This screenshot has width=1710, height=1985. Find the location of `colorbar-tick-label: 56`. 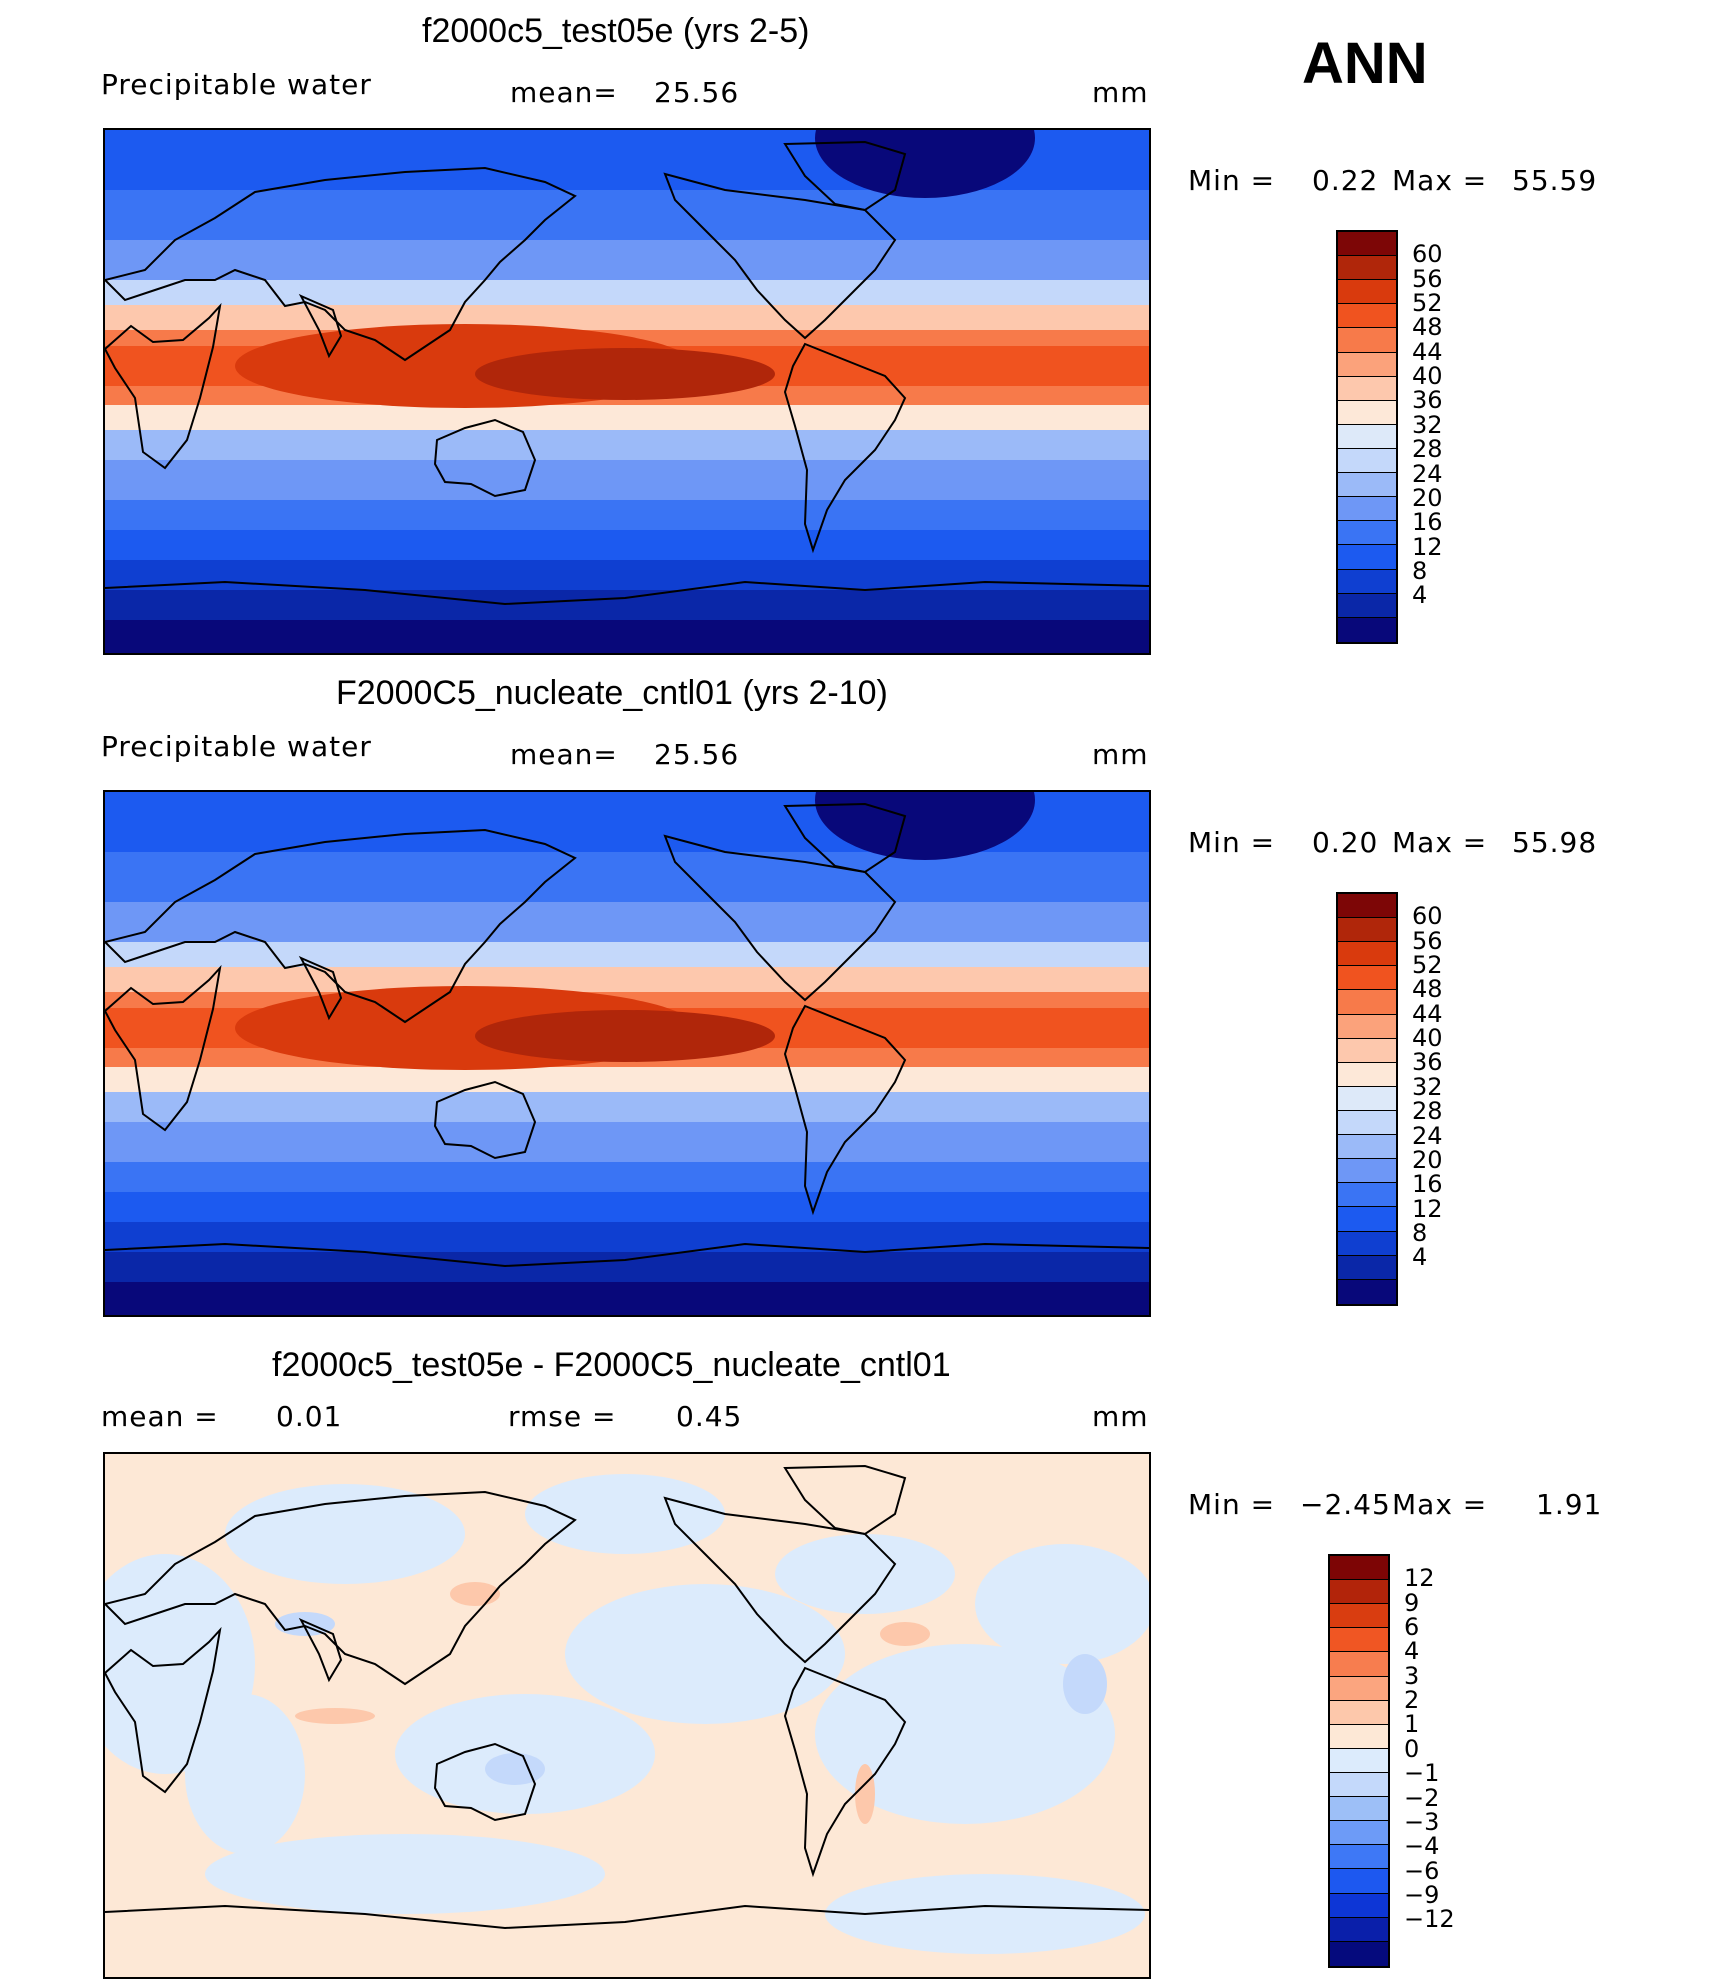

colorbar-tick-label: 56 is located at coordinates (1427, 278).